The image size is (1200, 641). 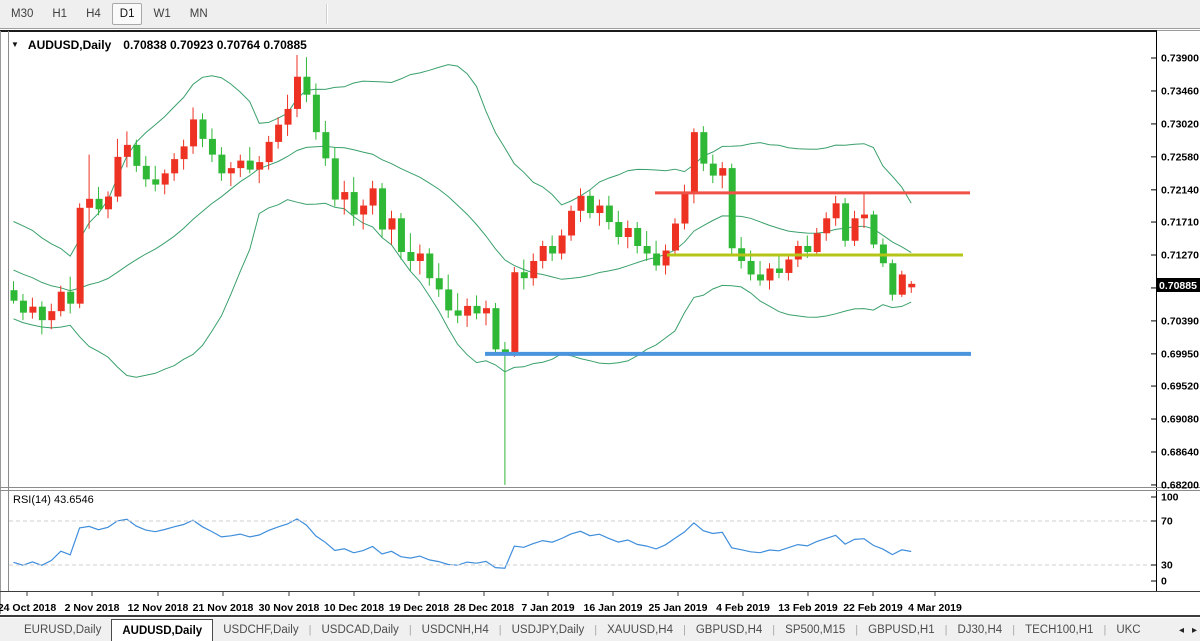 I want to click on date-tick-label: 22 Feb 2019, so click(x=873, y=608).